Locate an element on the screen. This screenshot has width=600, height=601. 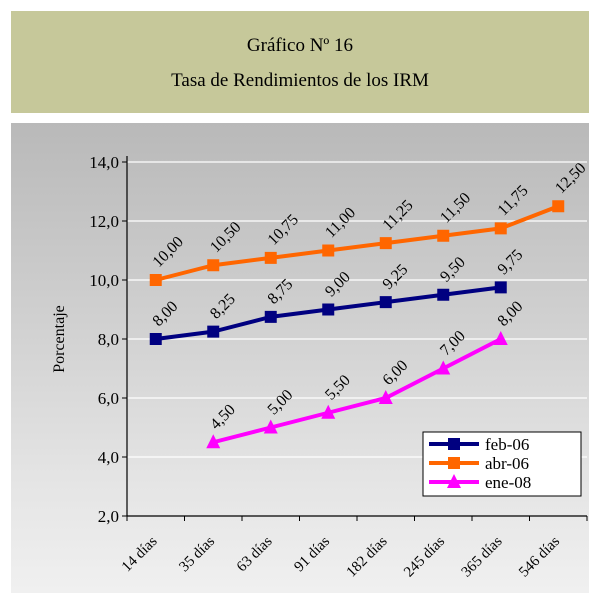
data-label-feb-06: 9,75 is located at coordinates (511, 262).